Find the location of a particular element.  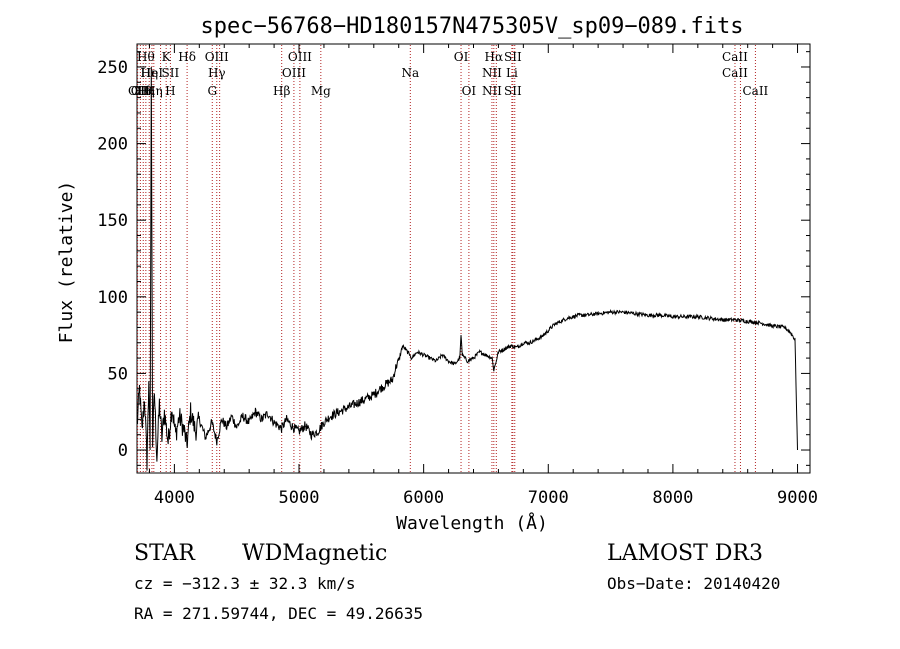

line-marker-label: Mg is located at coordinates (321, 91).